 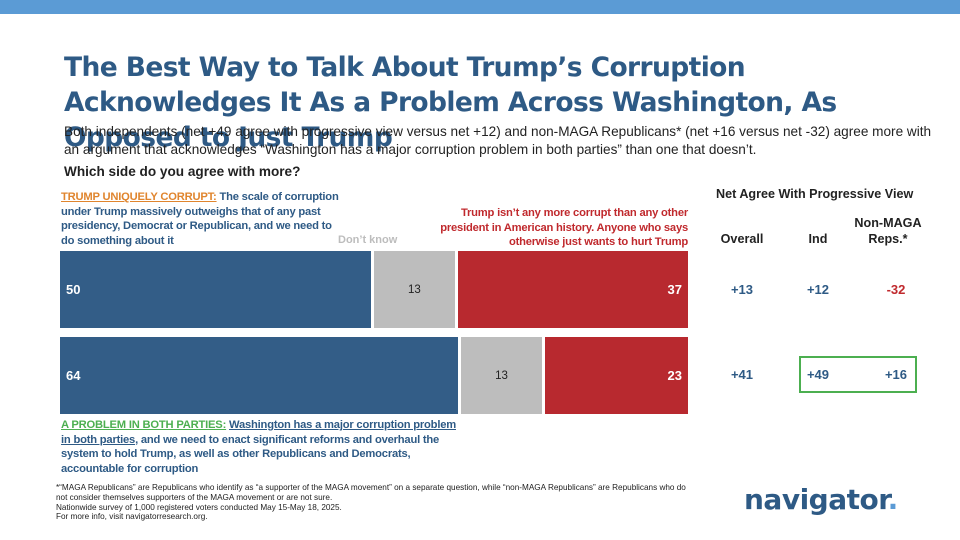 I want to click on col-header-ind: Ind, so click(x=818, y=239).